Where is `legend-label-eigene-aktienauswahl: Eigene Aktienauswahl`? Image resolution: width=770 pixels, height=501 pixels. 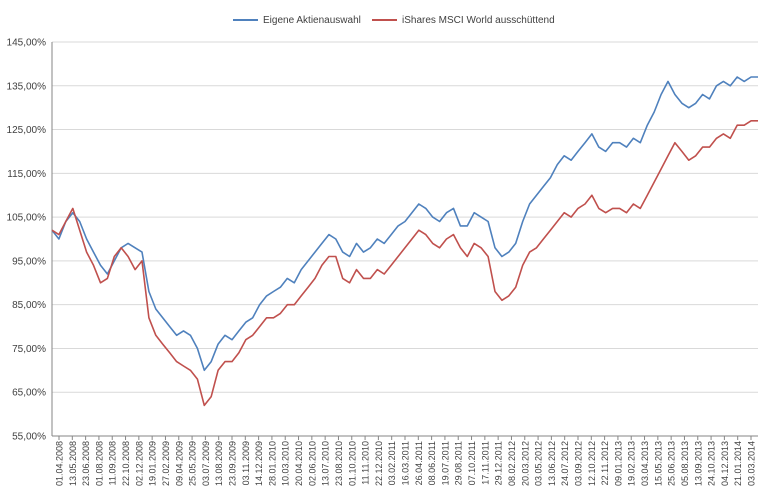 legend-label-eigene-aktienauswahl: Eigene Aktienauswahl is located at coordinates (312, 20).